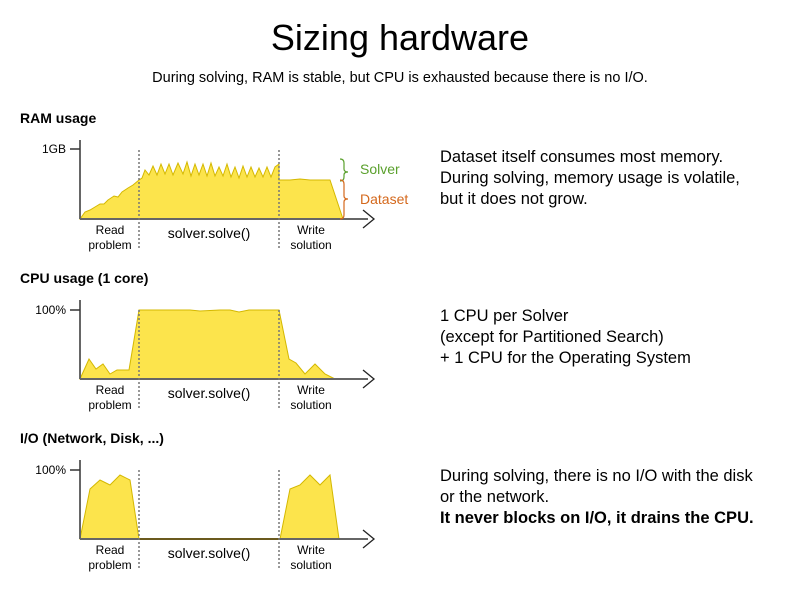 The width and height of the screenshot is (800, 600). What do you see at coordinates (309, 506) in the screenshot?
I see `io-write-area` at bounding box center [309, 506].